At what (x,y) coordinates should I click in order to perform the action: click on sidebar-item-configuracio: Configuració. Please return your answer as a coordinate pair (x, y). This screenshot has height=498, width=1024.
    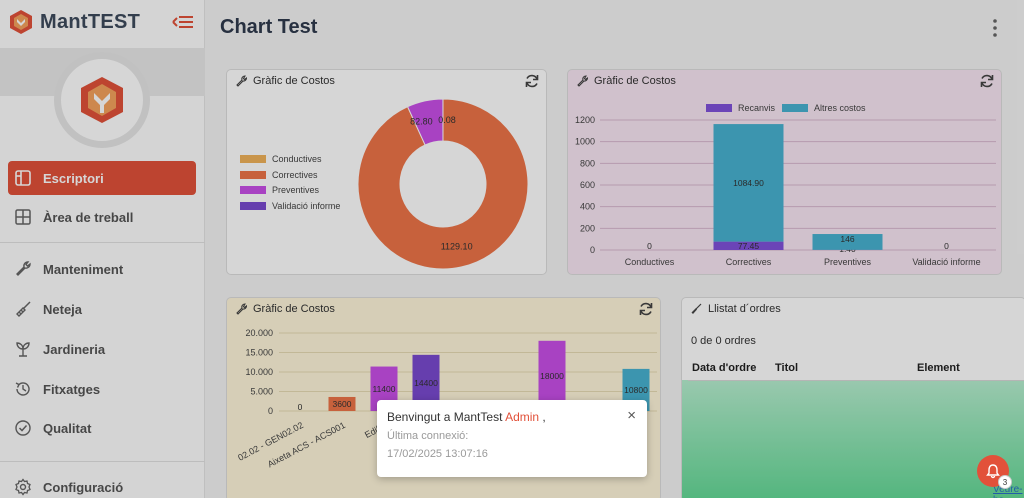
    Looking at the image, I should click on (102, 484).